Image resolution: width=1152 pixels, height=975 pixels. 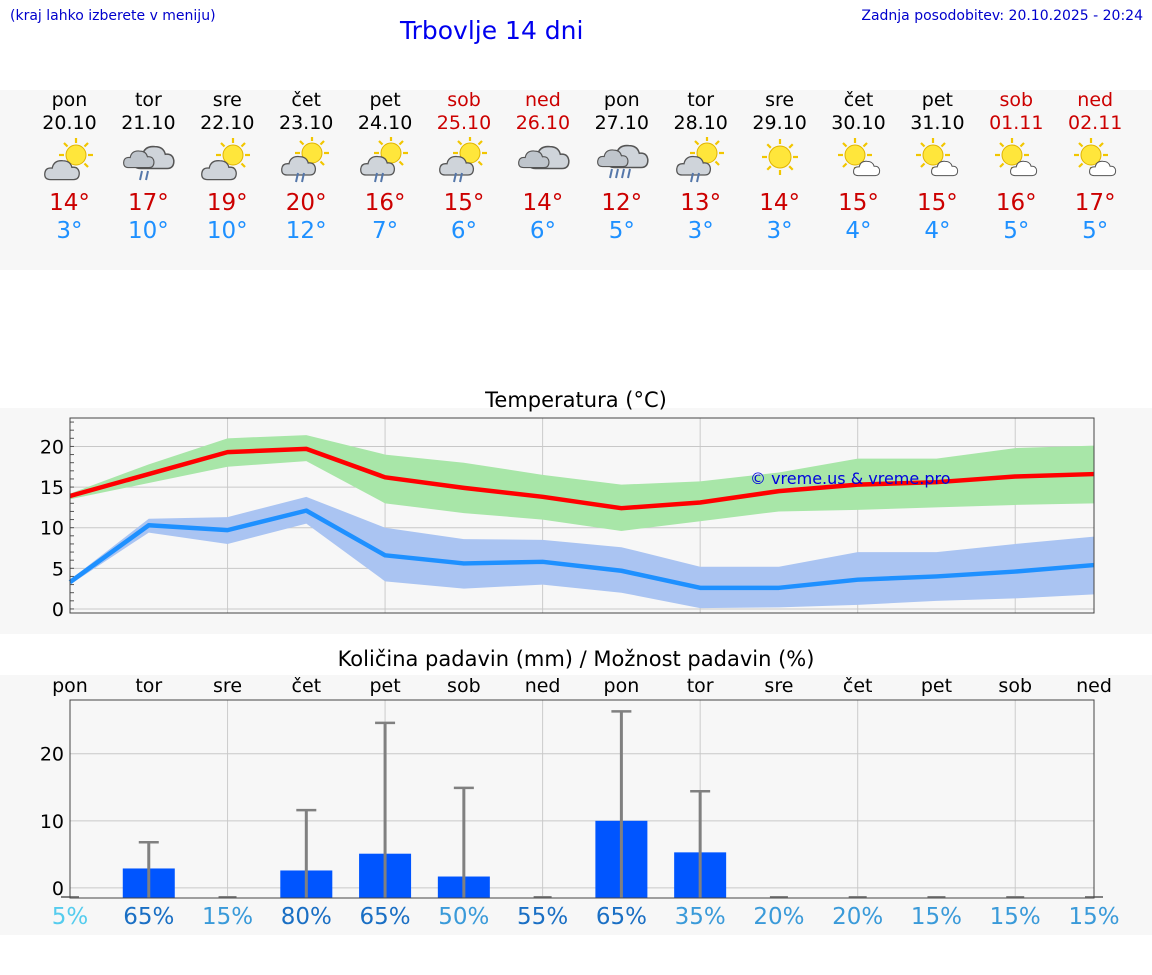 I want to click on day-card: sre 29.10 14° 3°, so click(x=779, y=166).